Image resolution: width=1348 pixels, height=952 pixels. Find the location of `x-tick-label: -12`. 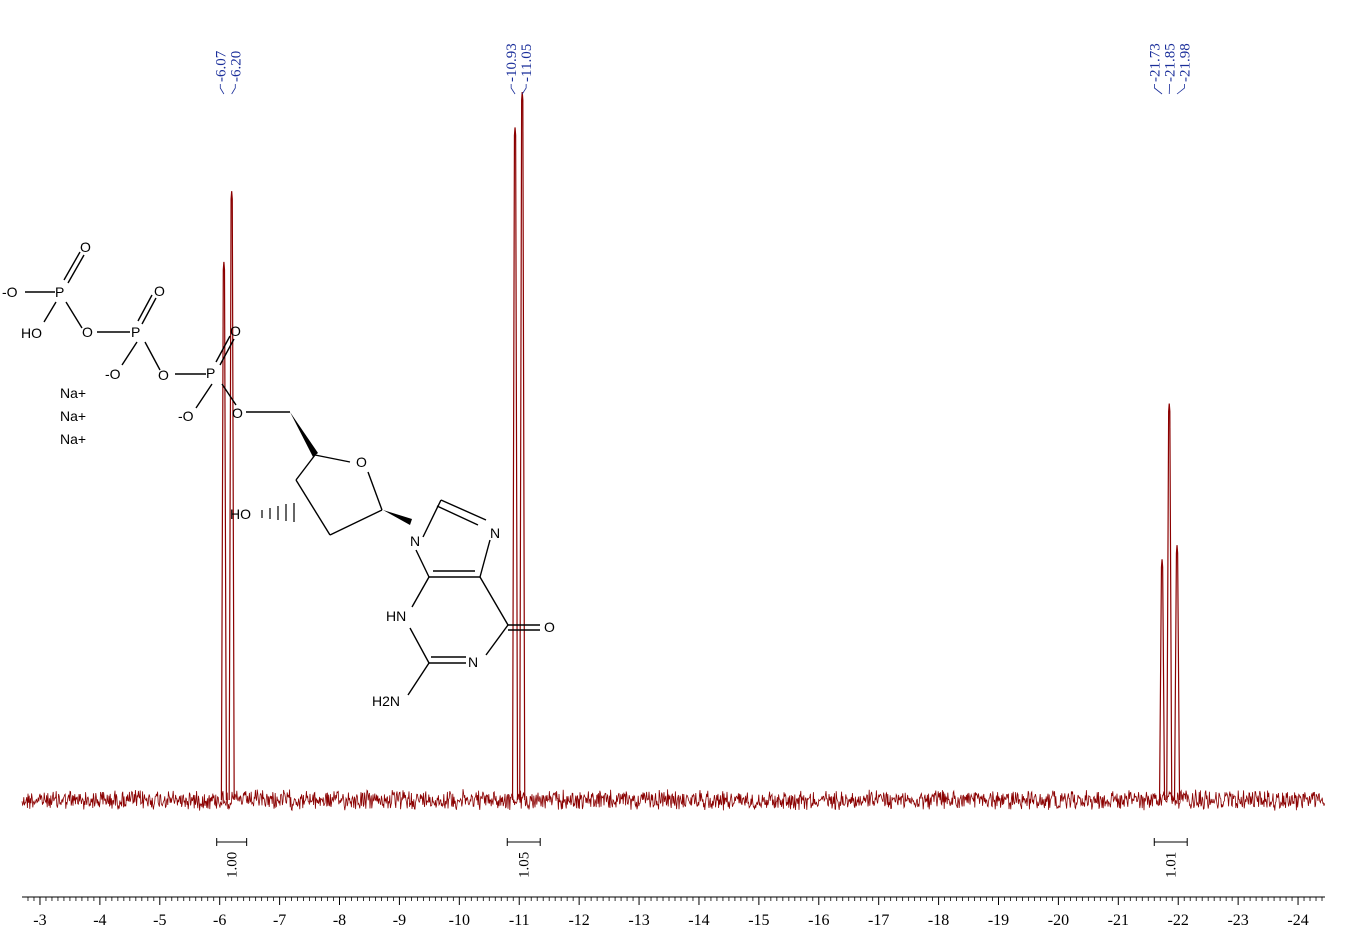

x-tick-label: -12 is located at coordinates (578, 920).